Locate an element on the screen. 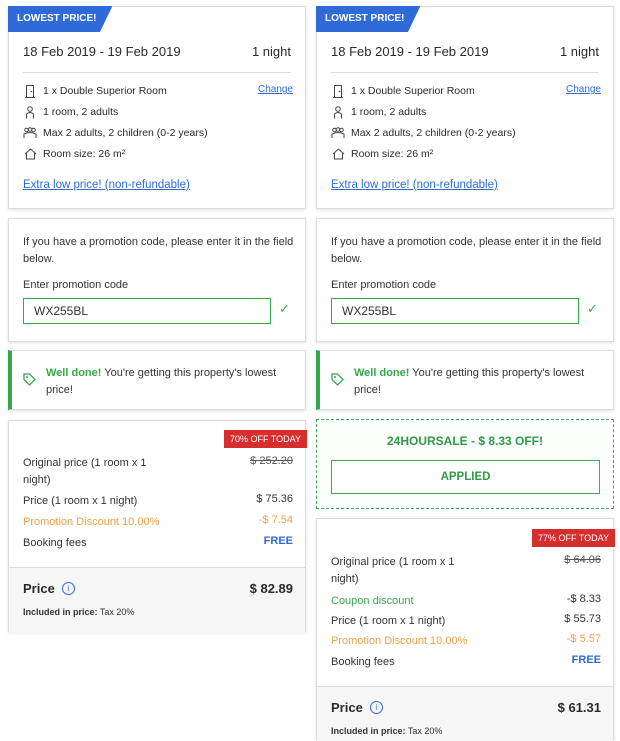 The width and height of the screenshot is (620, 741). price-line-promo-discount: Promotion Discount 10.00% -$ 7.54 is located at coordinates (158, 522).